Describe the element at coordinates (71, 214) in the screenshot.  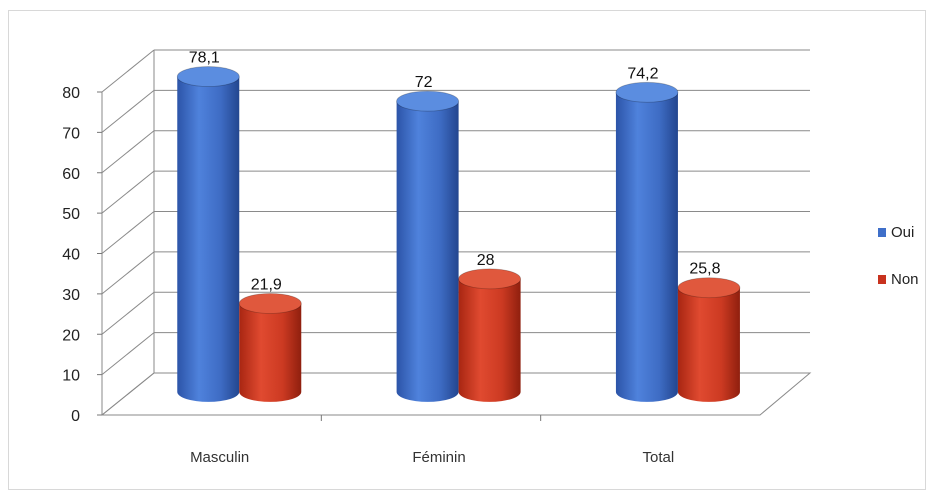
I see `y-tick-label: 50` at that location.